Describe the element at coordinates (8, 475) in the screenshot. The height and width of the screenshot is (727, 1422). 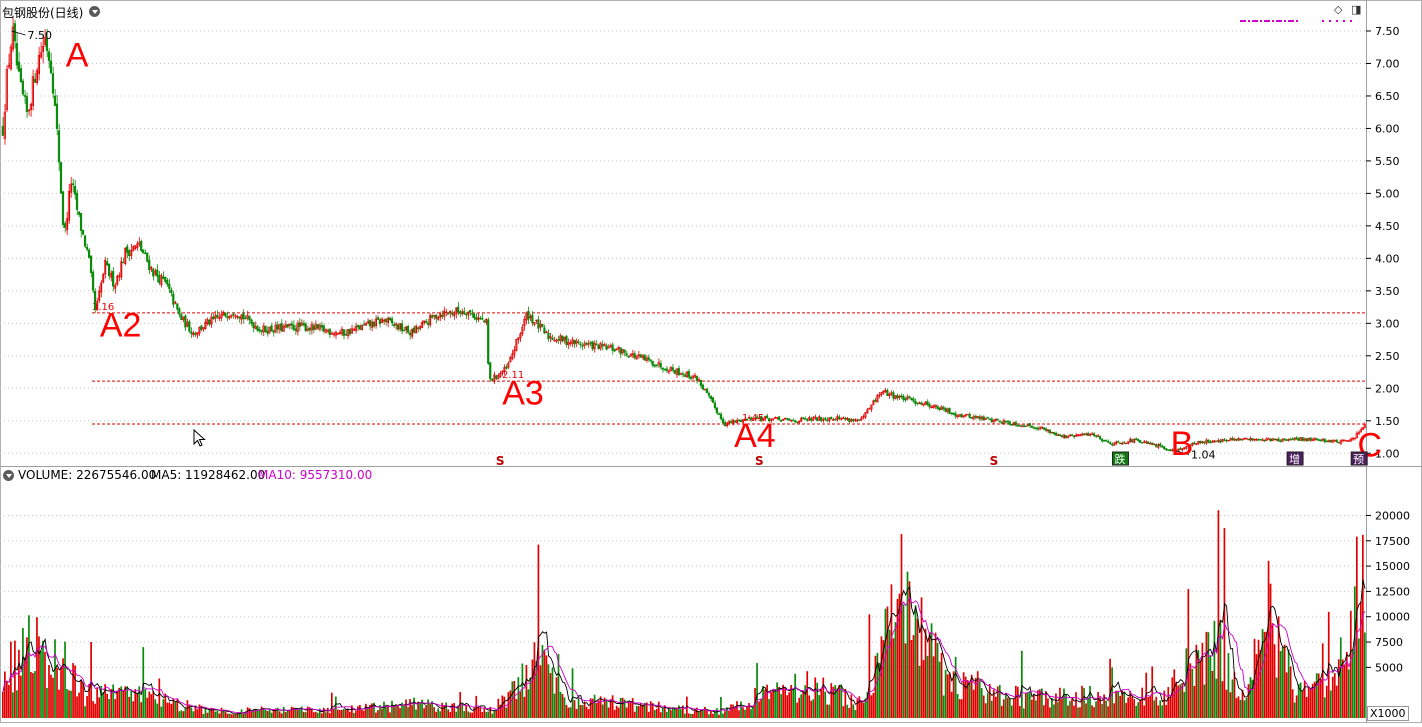
I see `volume-dropdown-icon` at that location.